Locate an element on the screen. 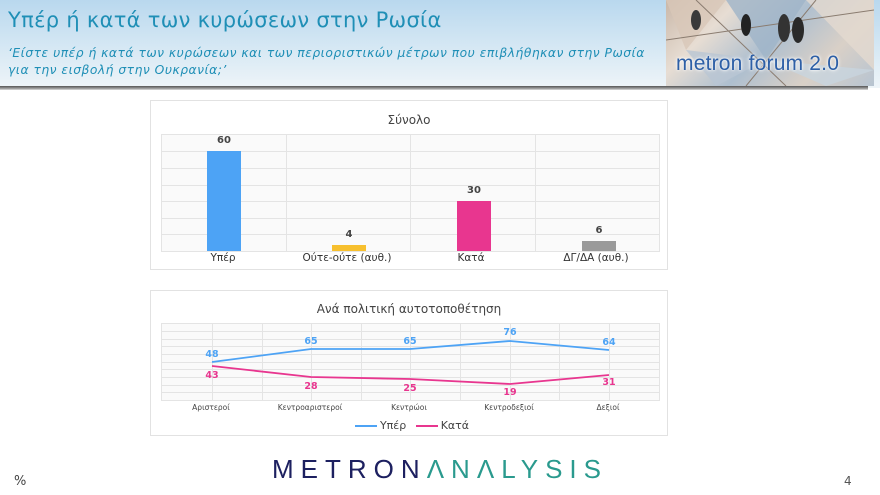 The width and height of the screenshot is (880, 495). chart-legend: Υπέρ Κατά is located at coordinates (409, 425).